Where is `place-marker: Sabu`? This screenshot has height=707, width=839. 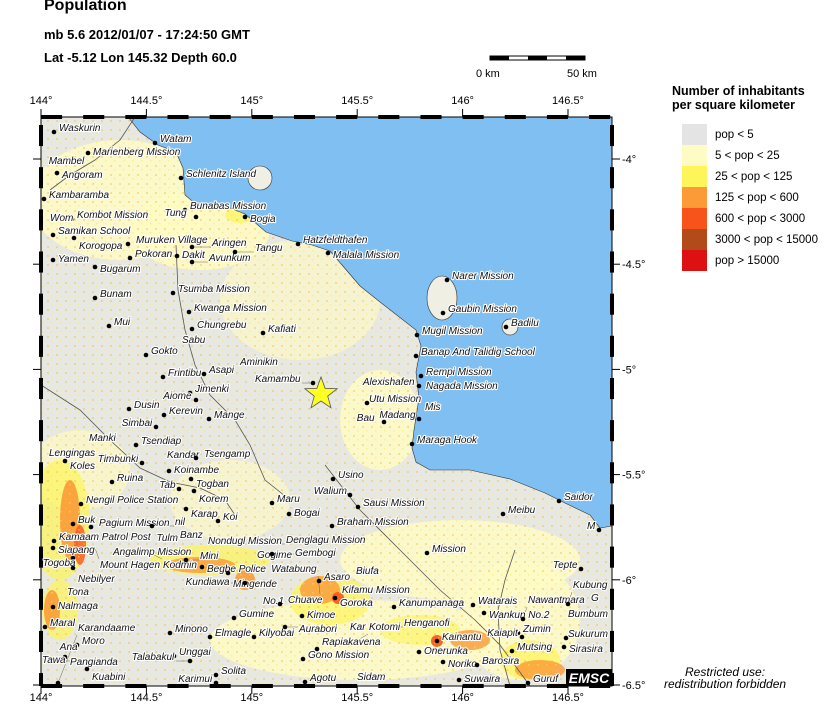
place-marker: Sabu is located at coordinates (194, 340).